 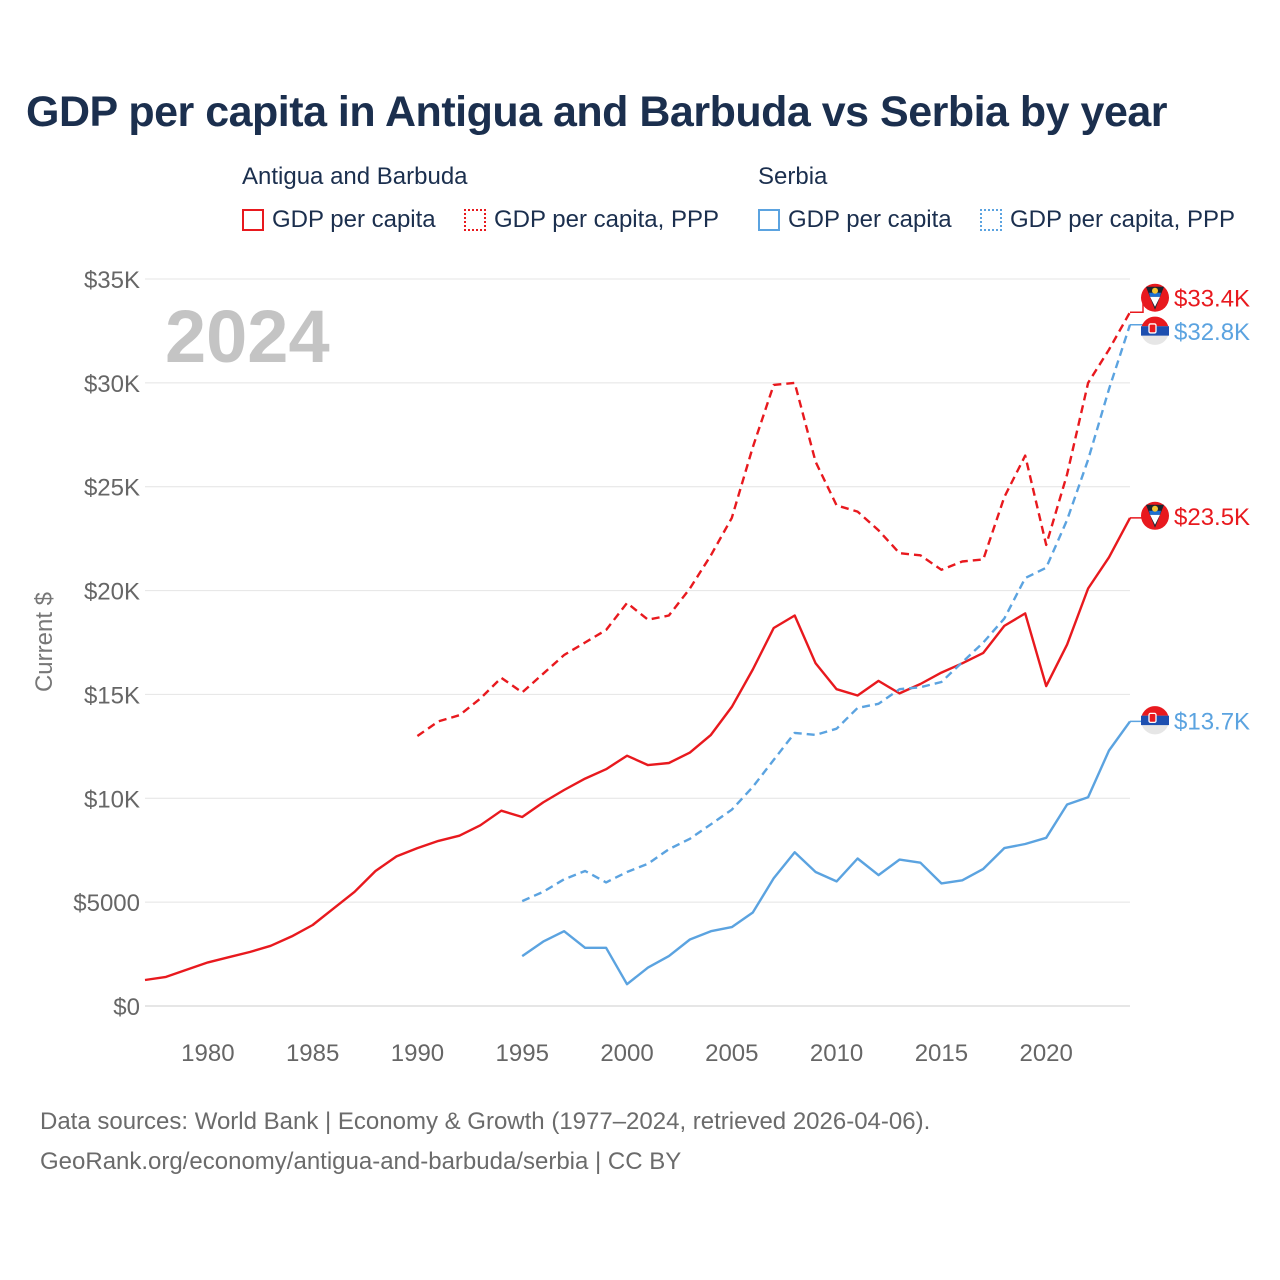 I want to click on legend-swatch-solid-red, so click(x=253, y=220).